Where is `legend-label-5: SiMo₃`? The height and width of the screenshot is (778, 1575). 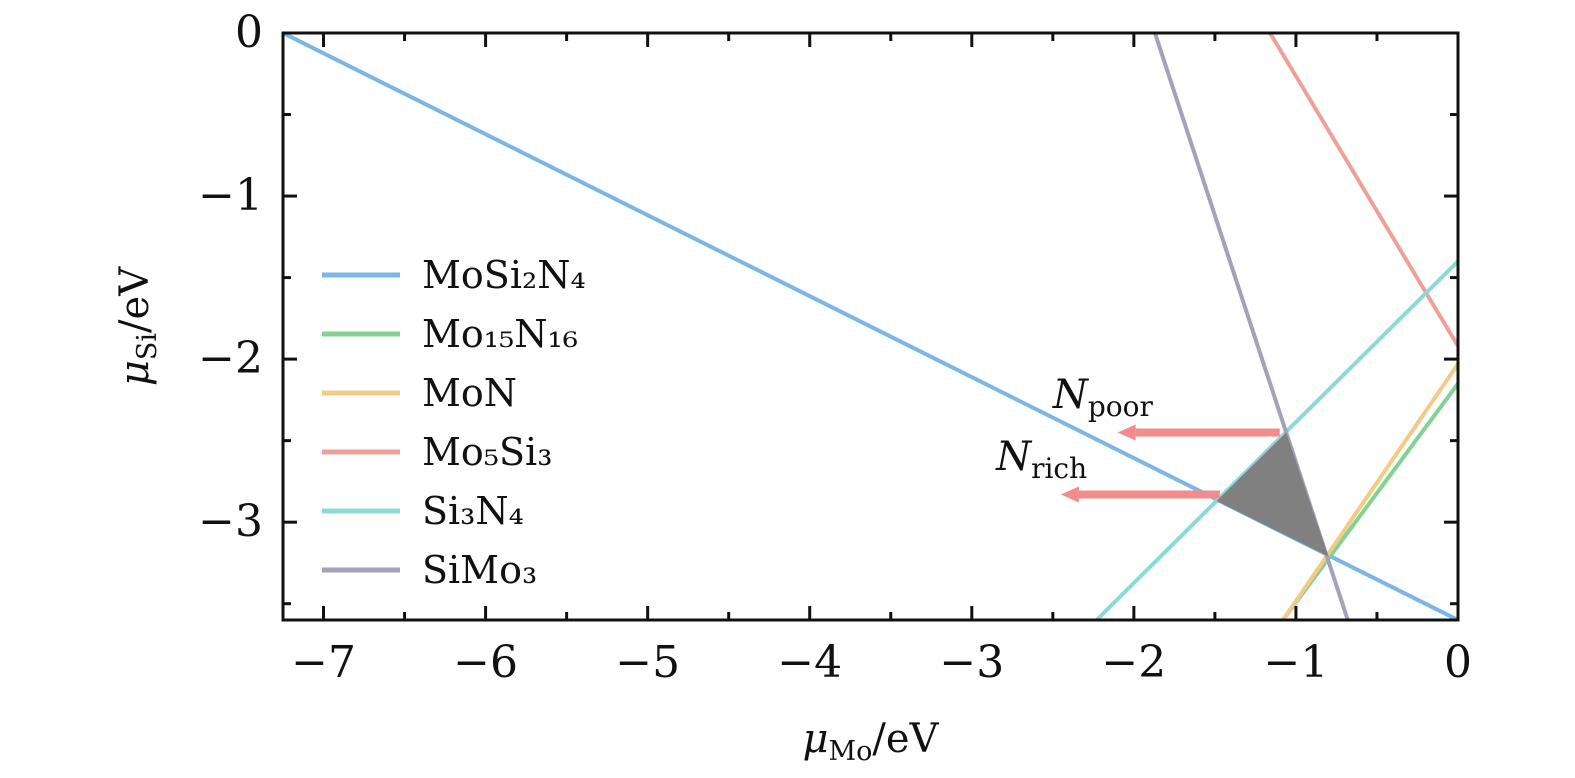 legend-label-5: SiMo₃ is located at coordinates (479, 570).